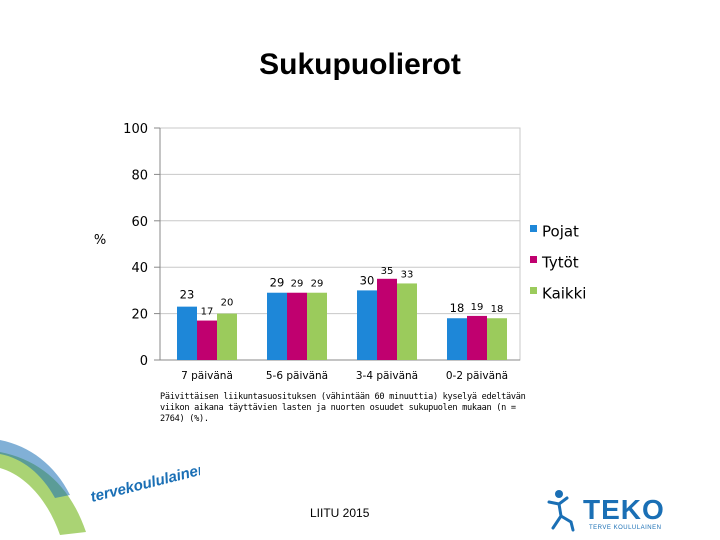 This screenshot has height=540, width=720. What do you see at coordinates (144, 361) in the screenshot?
I see `y-tick-label: 0` at bounding box center [144, 361].